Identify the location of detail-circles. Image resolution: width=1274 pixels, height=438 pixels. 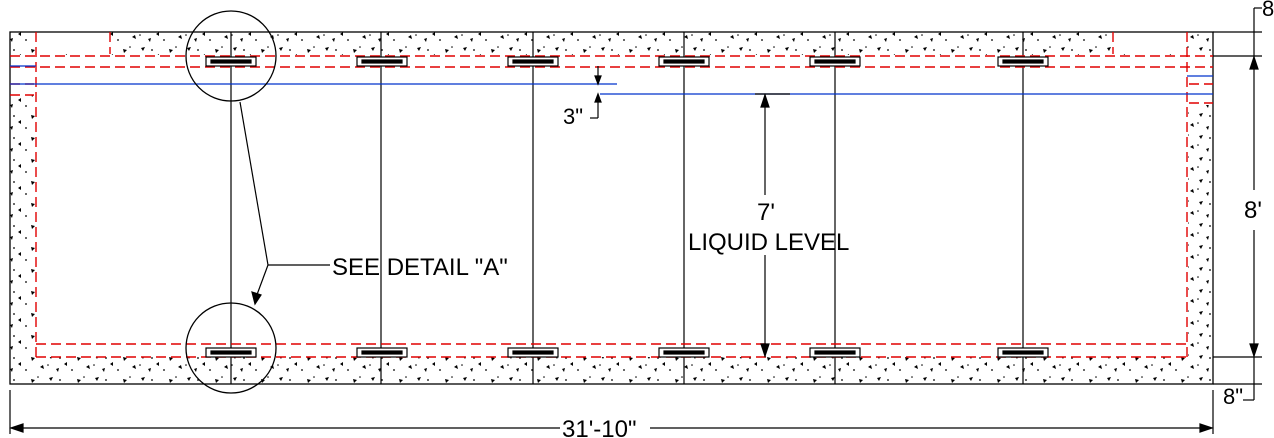
(231, 202).